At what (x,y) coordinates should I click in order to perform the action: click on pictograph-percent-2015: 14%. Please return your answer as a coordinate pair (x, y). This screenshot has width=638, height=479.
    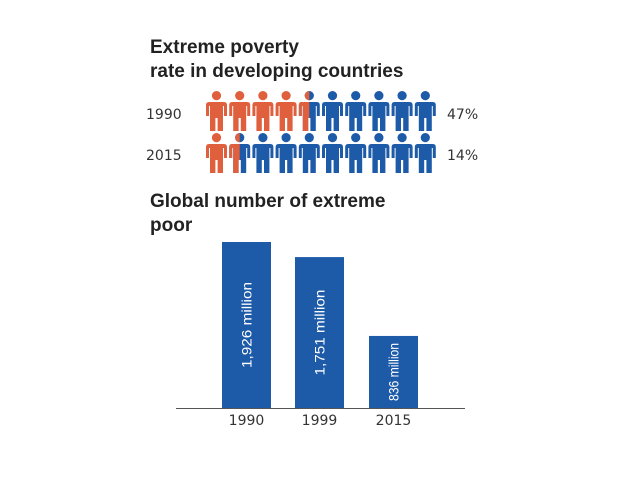
    Looking at the image, I should click on (463, 156).